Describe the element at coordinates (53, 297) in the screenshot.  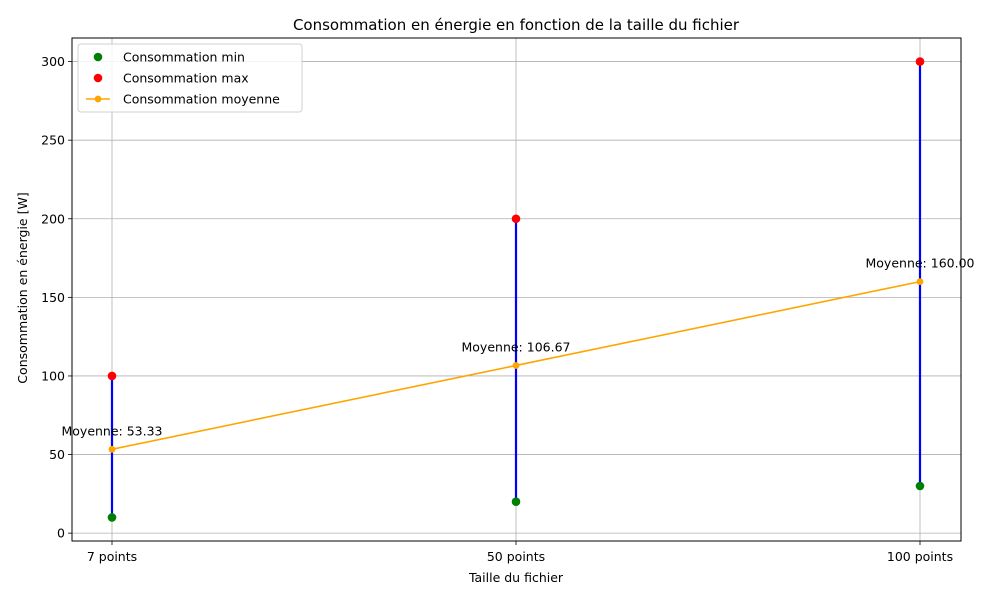
I see `y-tick-label: 150` at that location.